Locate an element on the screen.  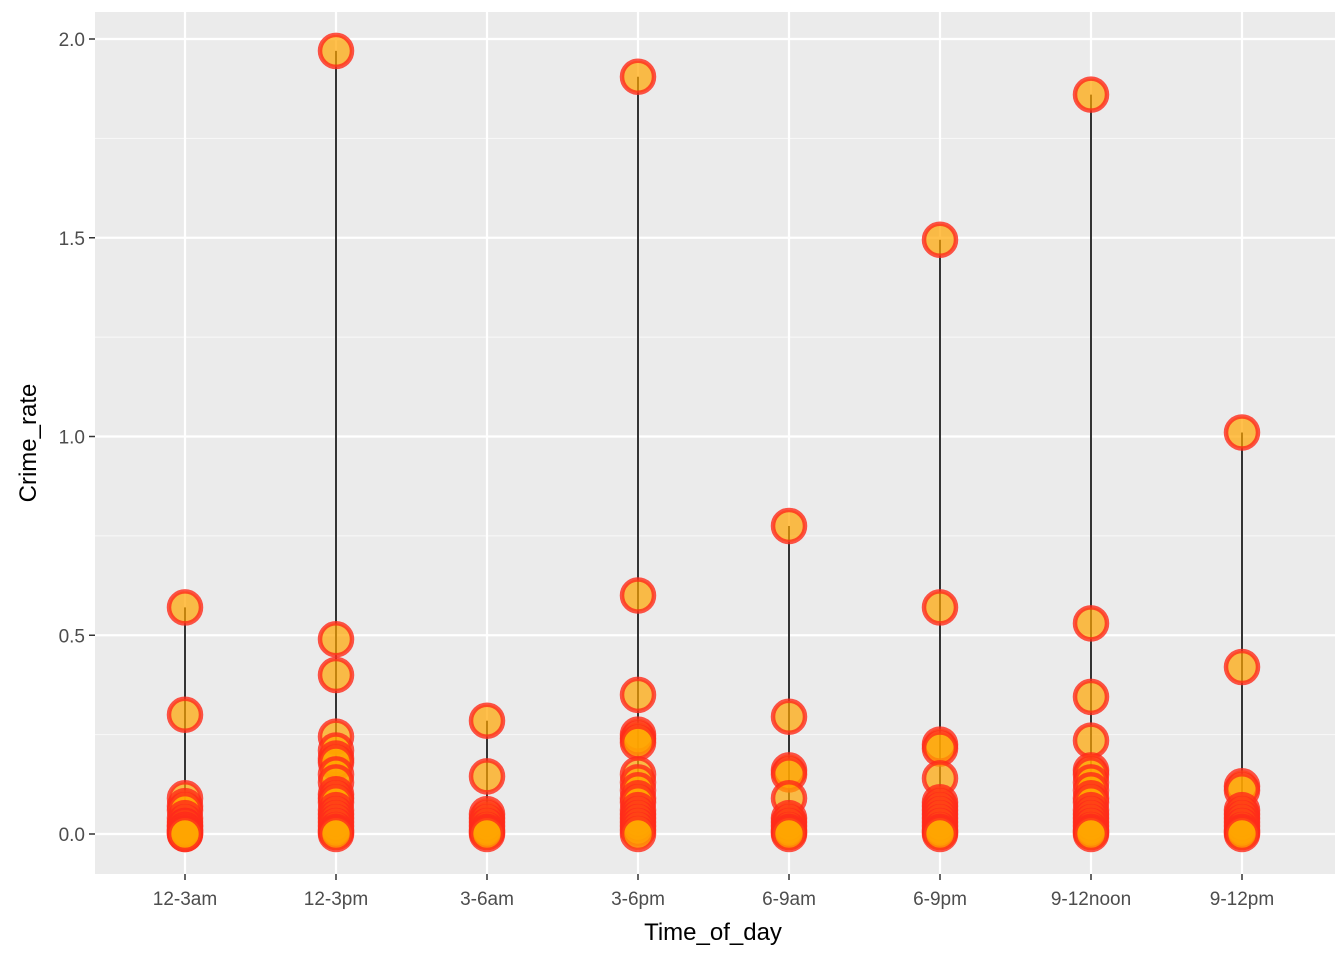
x-tick-label: 9-12pm is located at coordinates (1242, 899).